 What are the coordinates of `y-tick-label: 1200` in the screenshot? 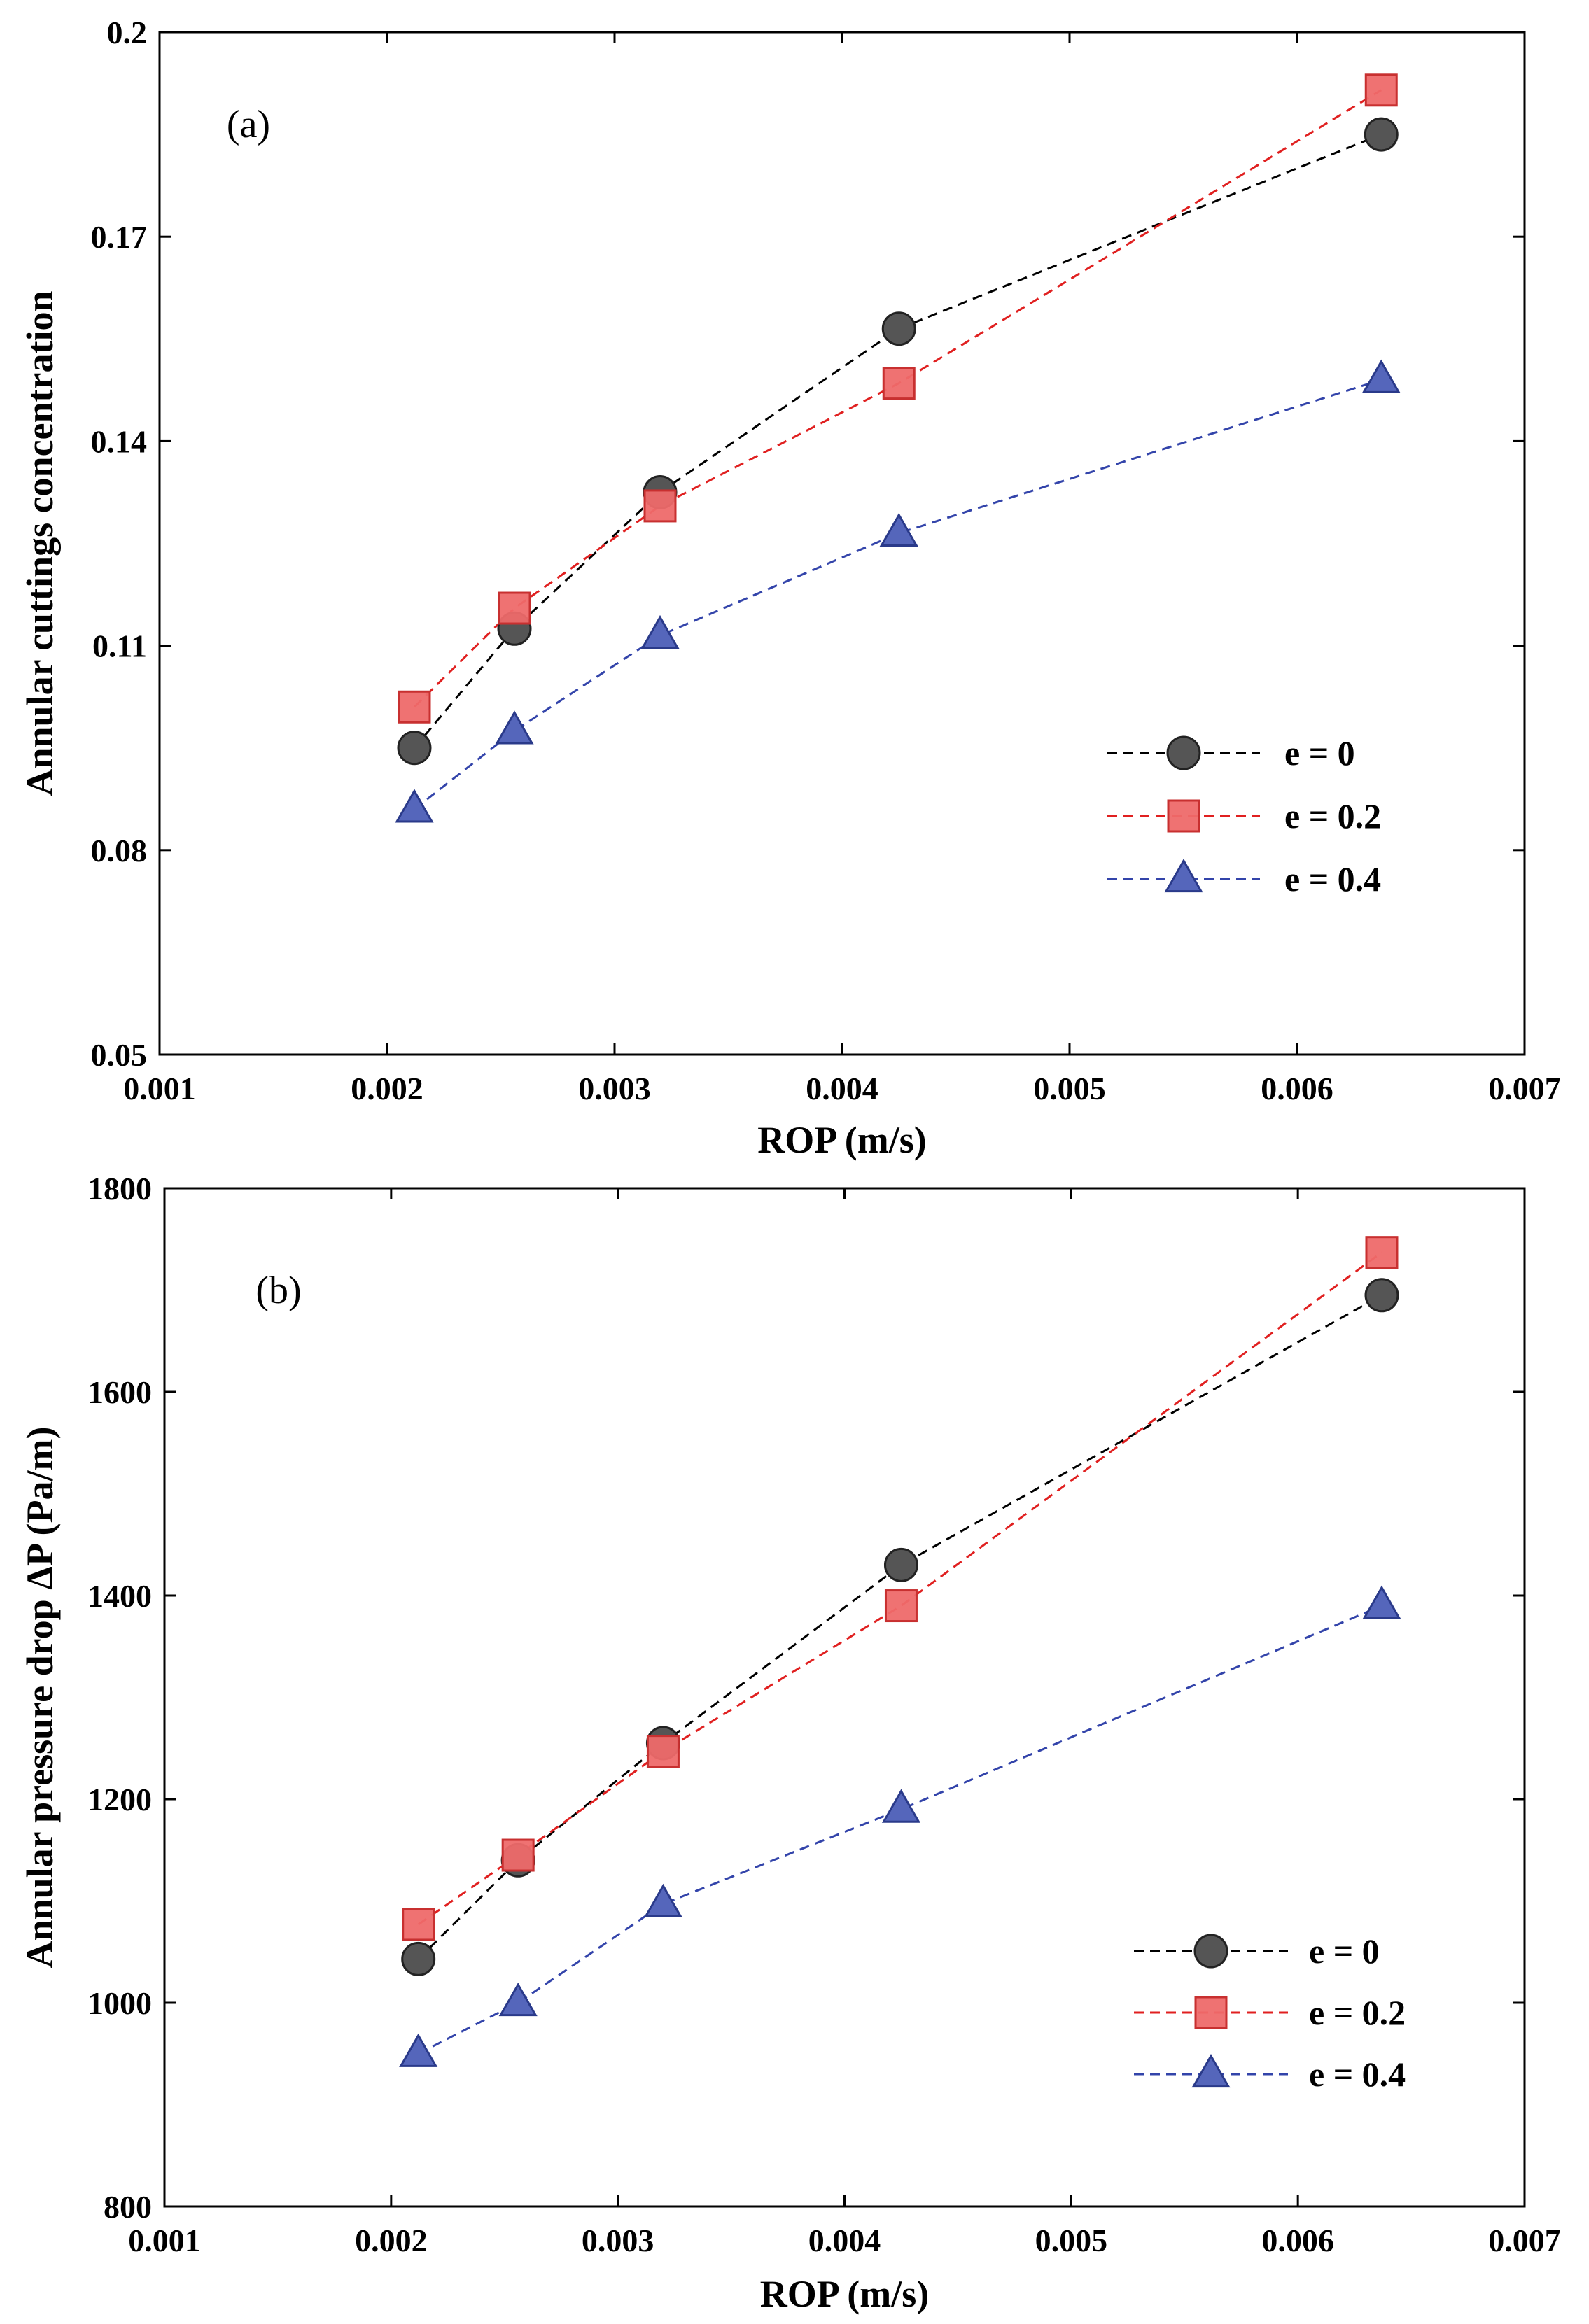 It's located at (120, 1799).